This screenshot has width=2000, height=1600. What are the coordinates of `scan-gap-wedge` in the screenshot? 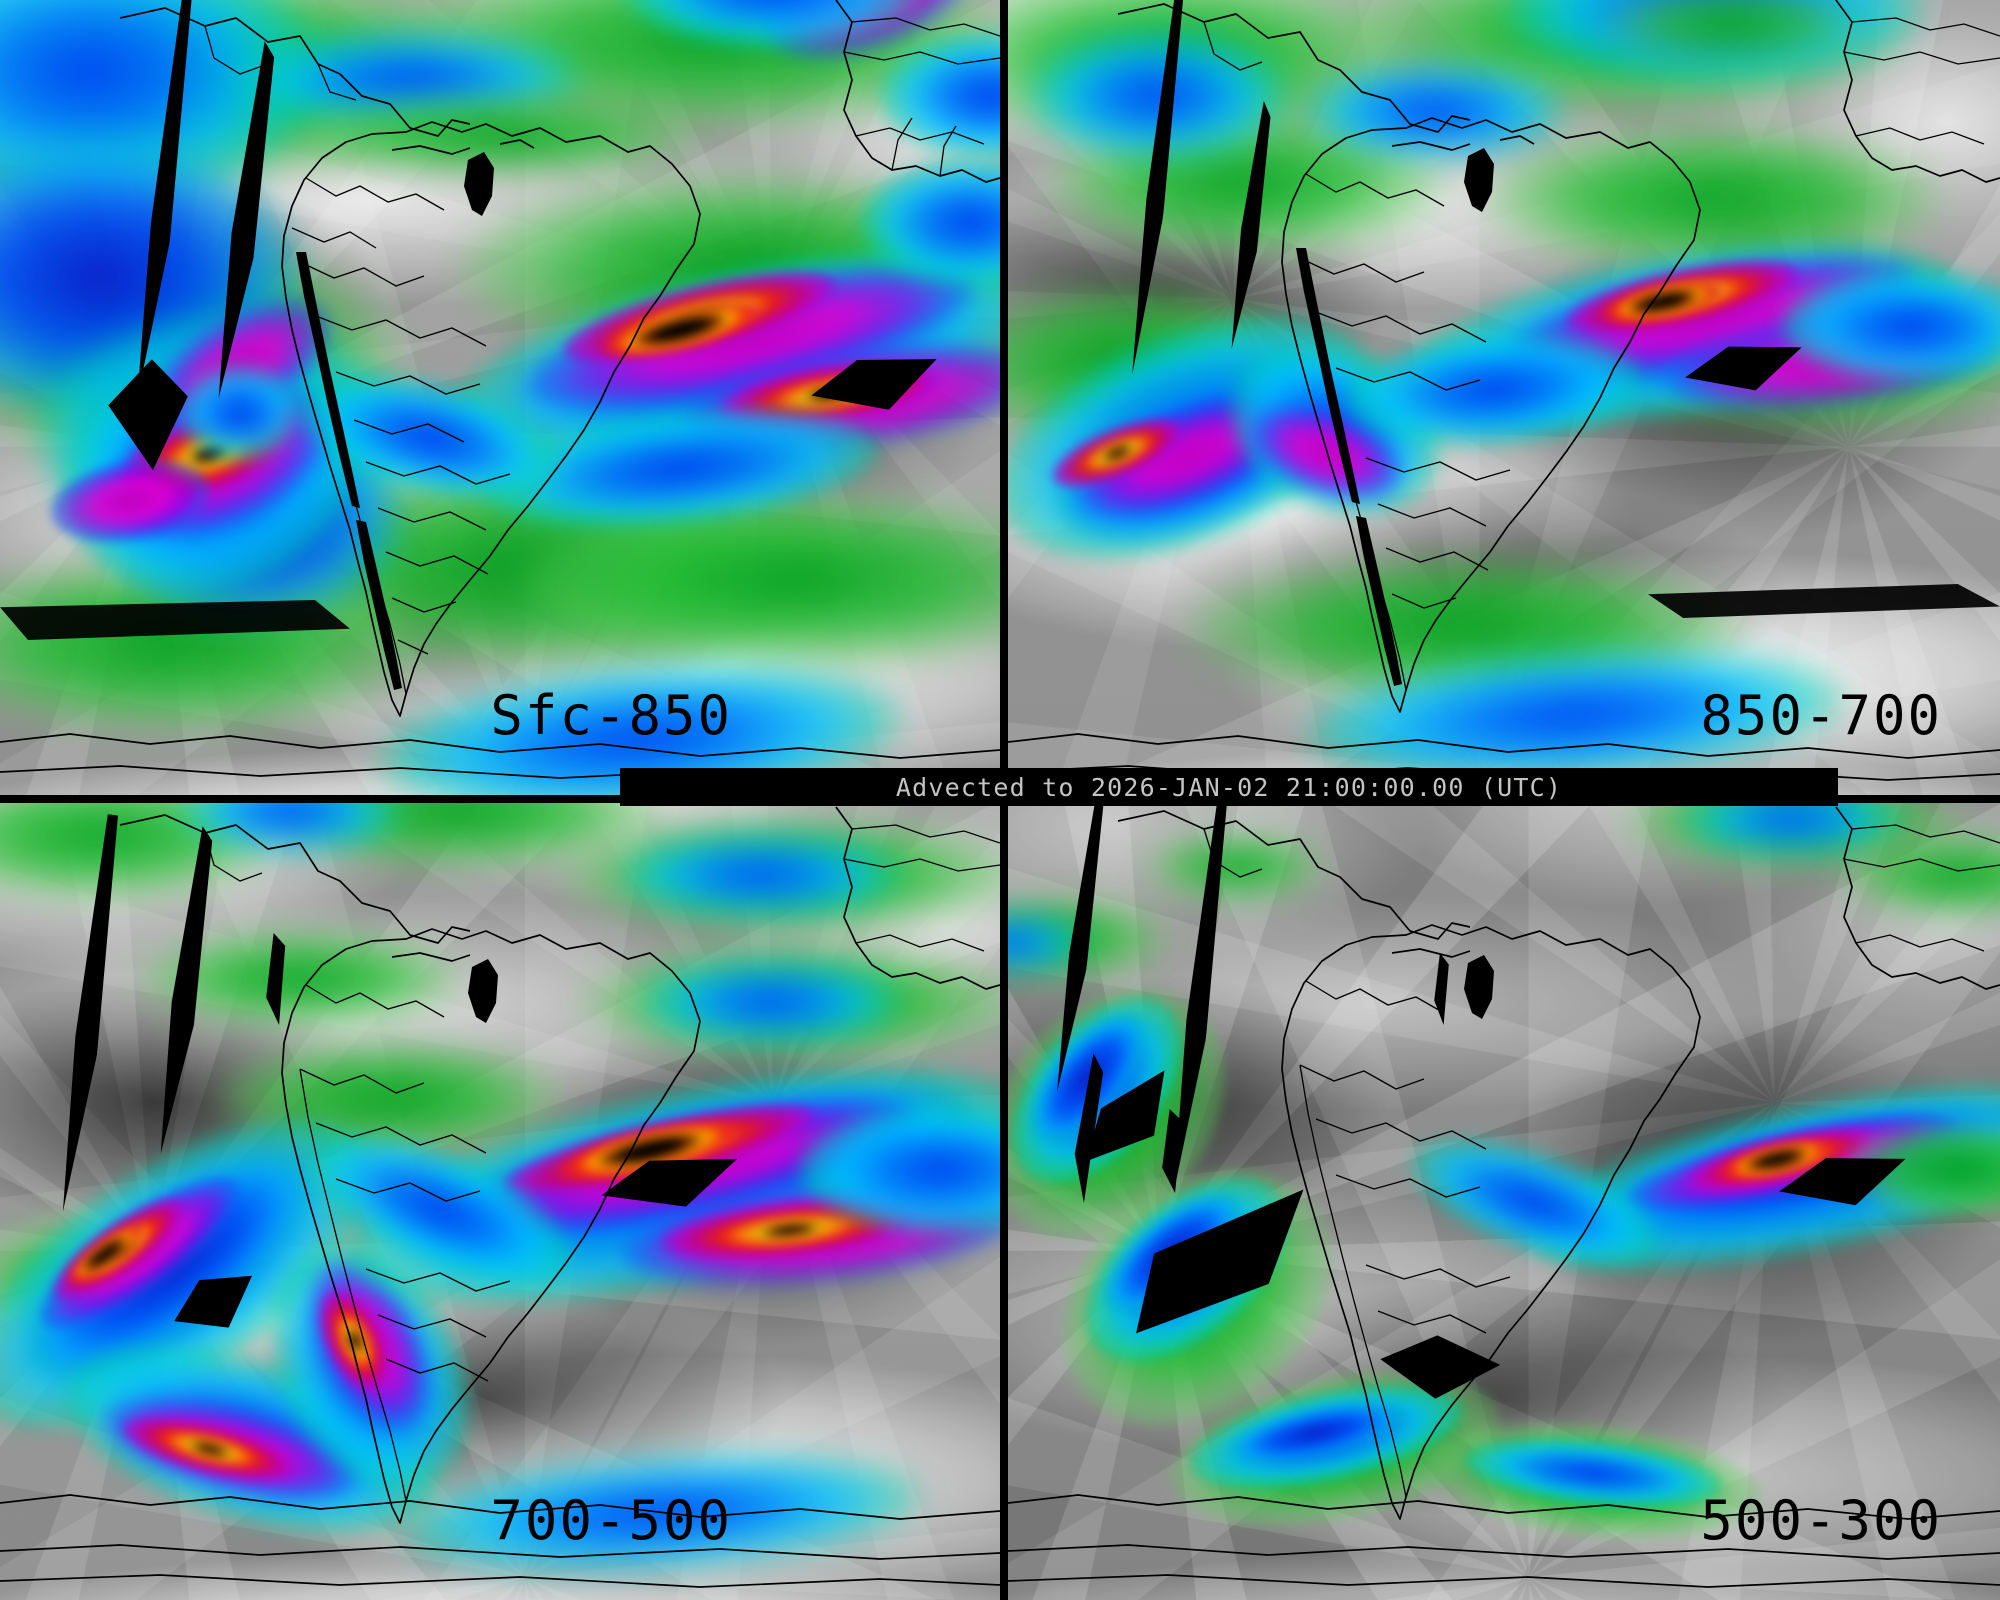 It's located at (1172, 1151).